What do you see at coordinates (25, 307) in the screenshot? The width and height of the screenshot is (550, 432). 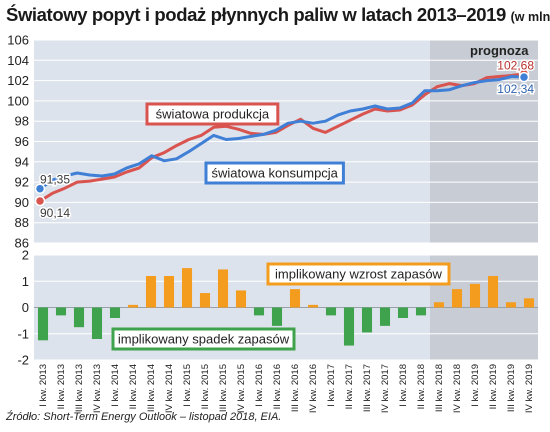 I see `y-tick-lower: 0` at bounding box center [25, 307].